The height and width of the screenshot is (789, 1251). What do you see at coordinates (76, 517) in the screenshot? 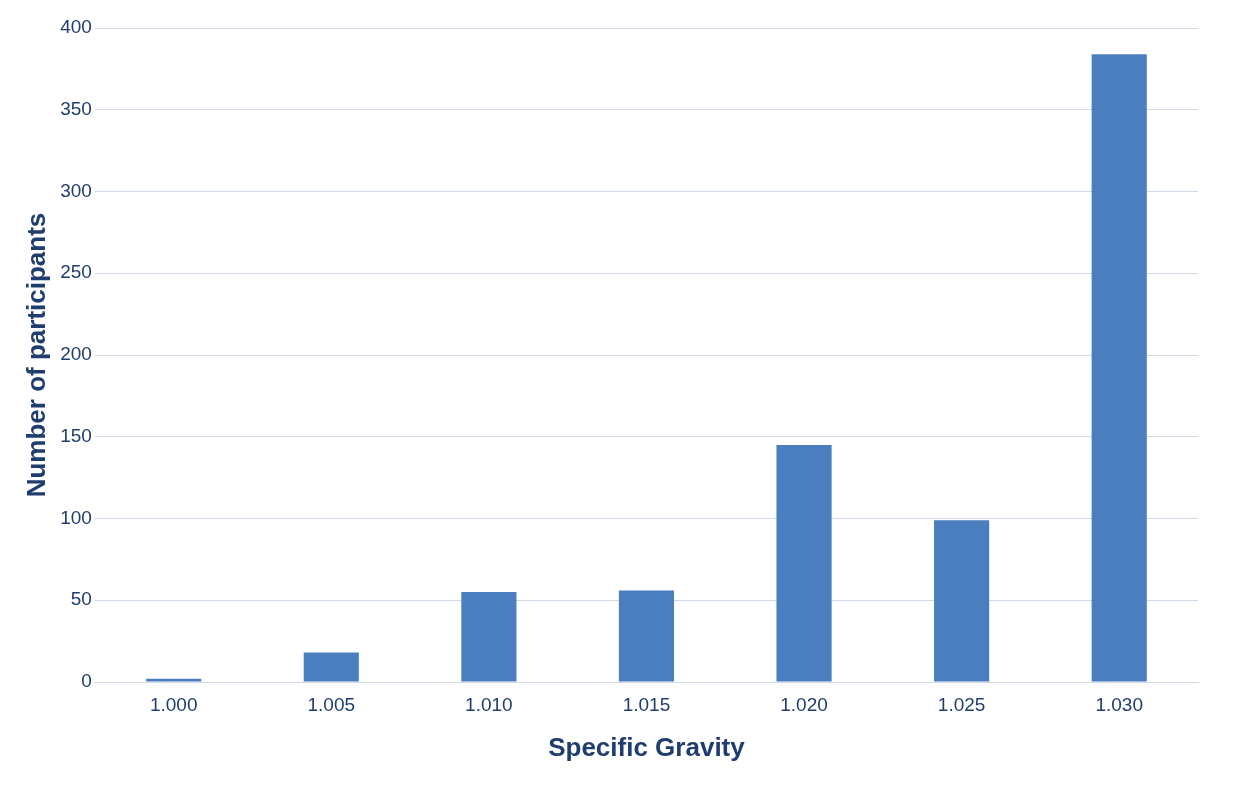
I see `y-tick-label: 100` at bounding box center [76, 517].